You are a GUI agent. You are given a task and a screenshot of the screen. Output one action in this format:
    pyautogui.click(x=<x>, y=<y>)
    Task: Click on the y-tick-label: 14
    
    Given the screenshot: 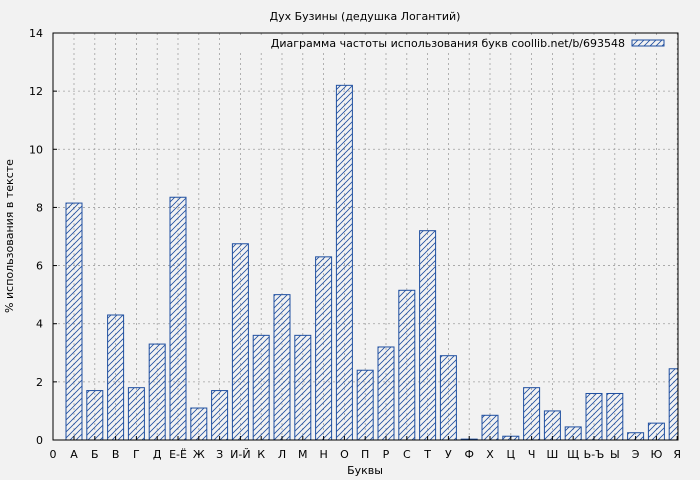 What is the action you would take?
    pyautogui.click(x=36, y=33)
    